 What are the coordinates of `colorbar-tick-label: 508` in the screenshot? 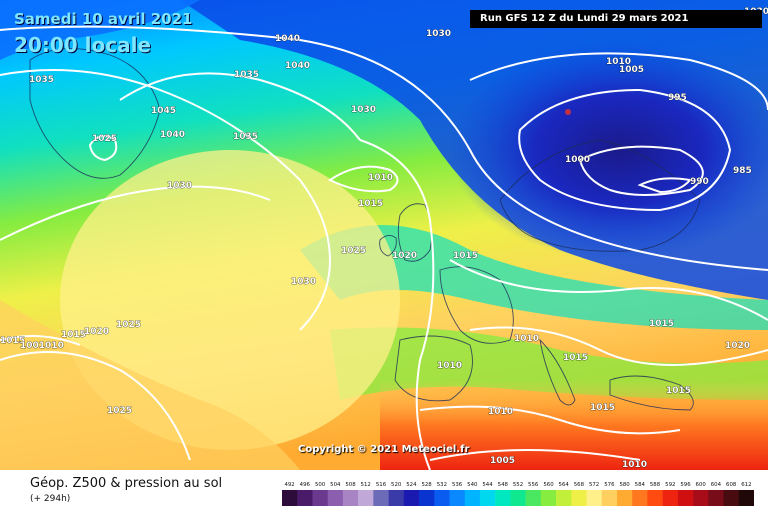 It's located at (350, 485).